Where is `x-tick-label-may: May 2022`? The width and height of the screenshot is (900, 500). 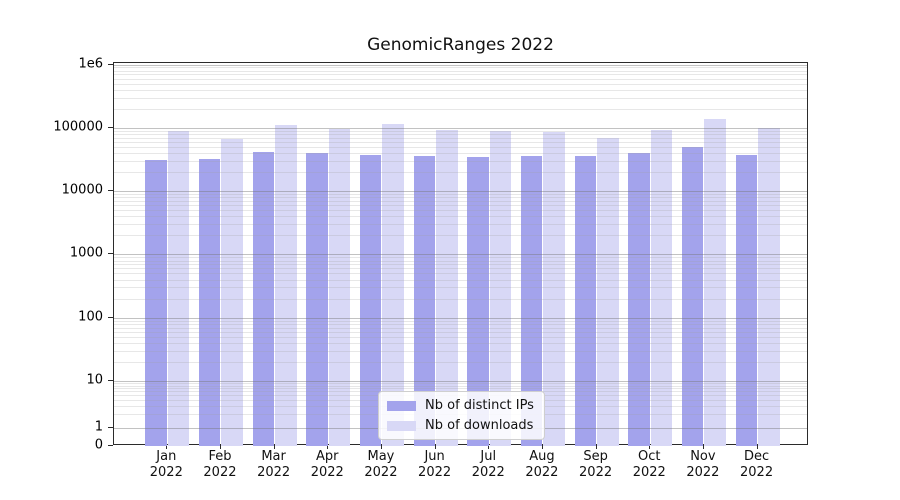 x-tick-label-may: May 2022 is located at coordinates (381, 464).